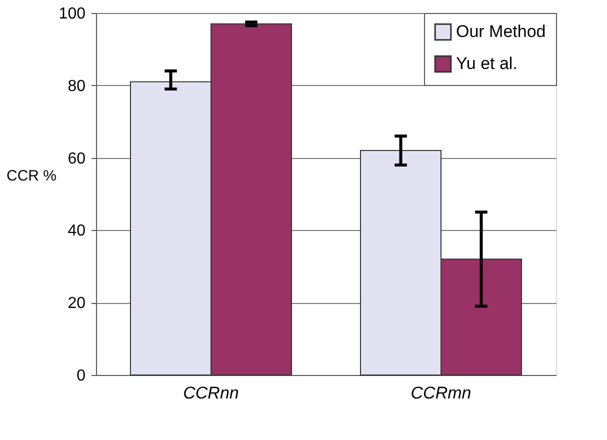  I want to click on y-tick-label: 100, so click(72, 14).